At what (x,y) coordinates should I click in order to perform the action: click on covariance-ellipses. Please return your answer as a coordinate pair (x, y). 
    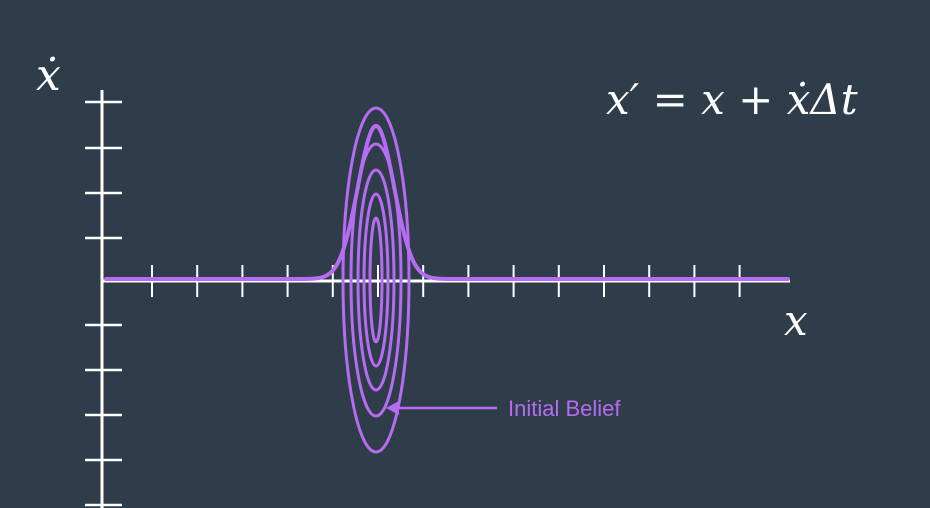
    Looking at the image, I should click on (376, 280).